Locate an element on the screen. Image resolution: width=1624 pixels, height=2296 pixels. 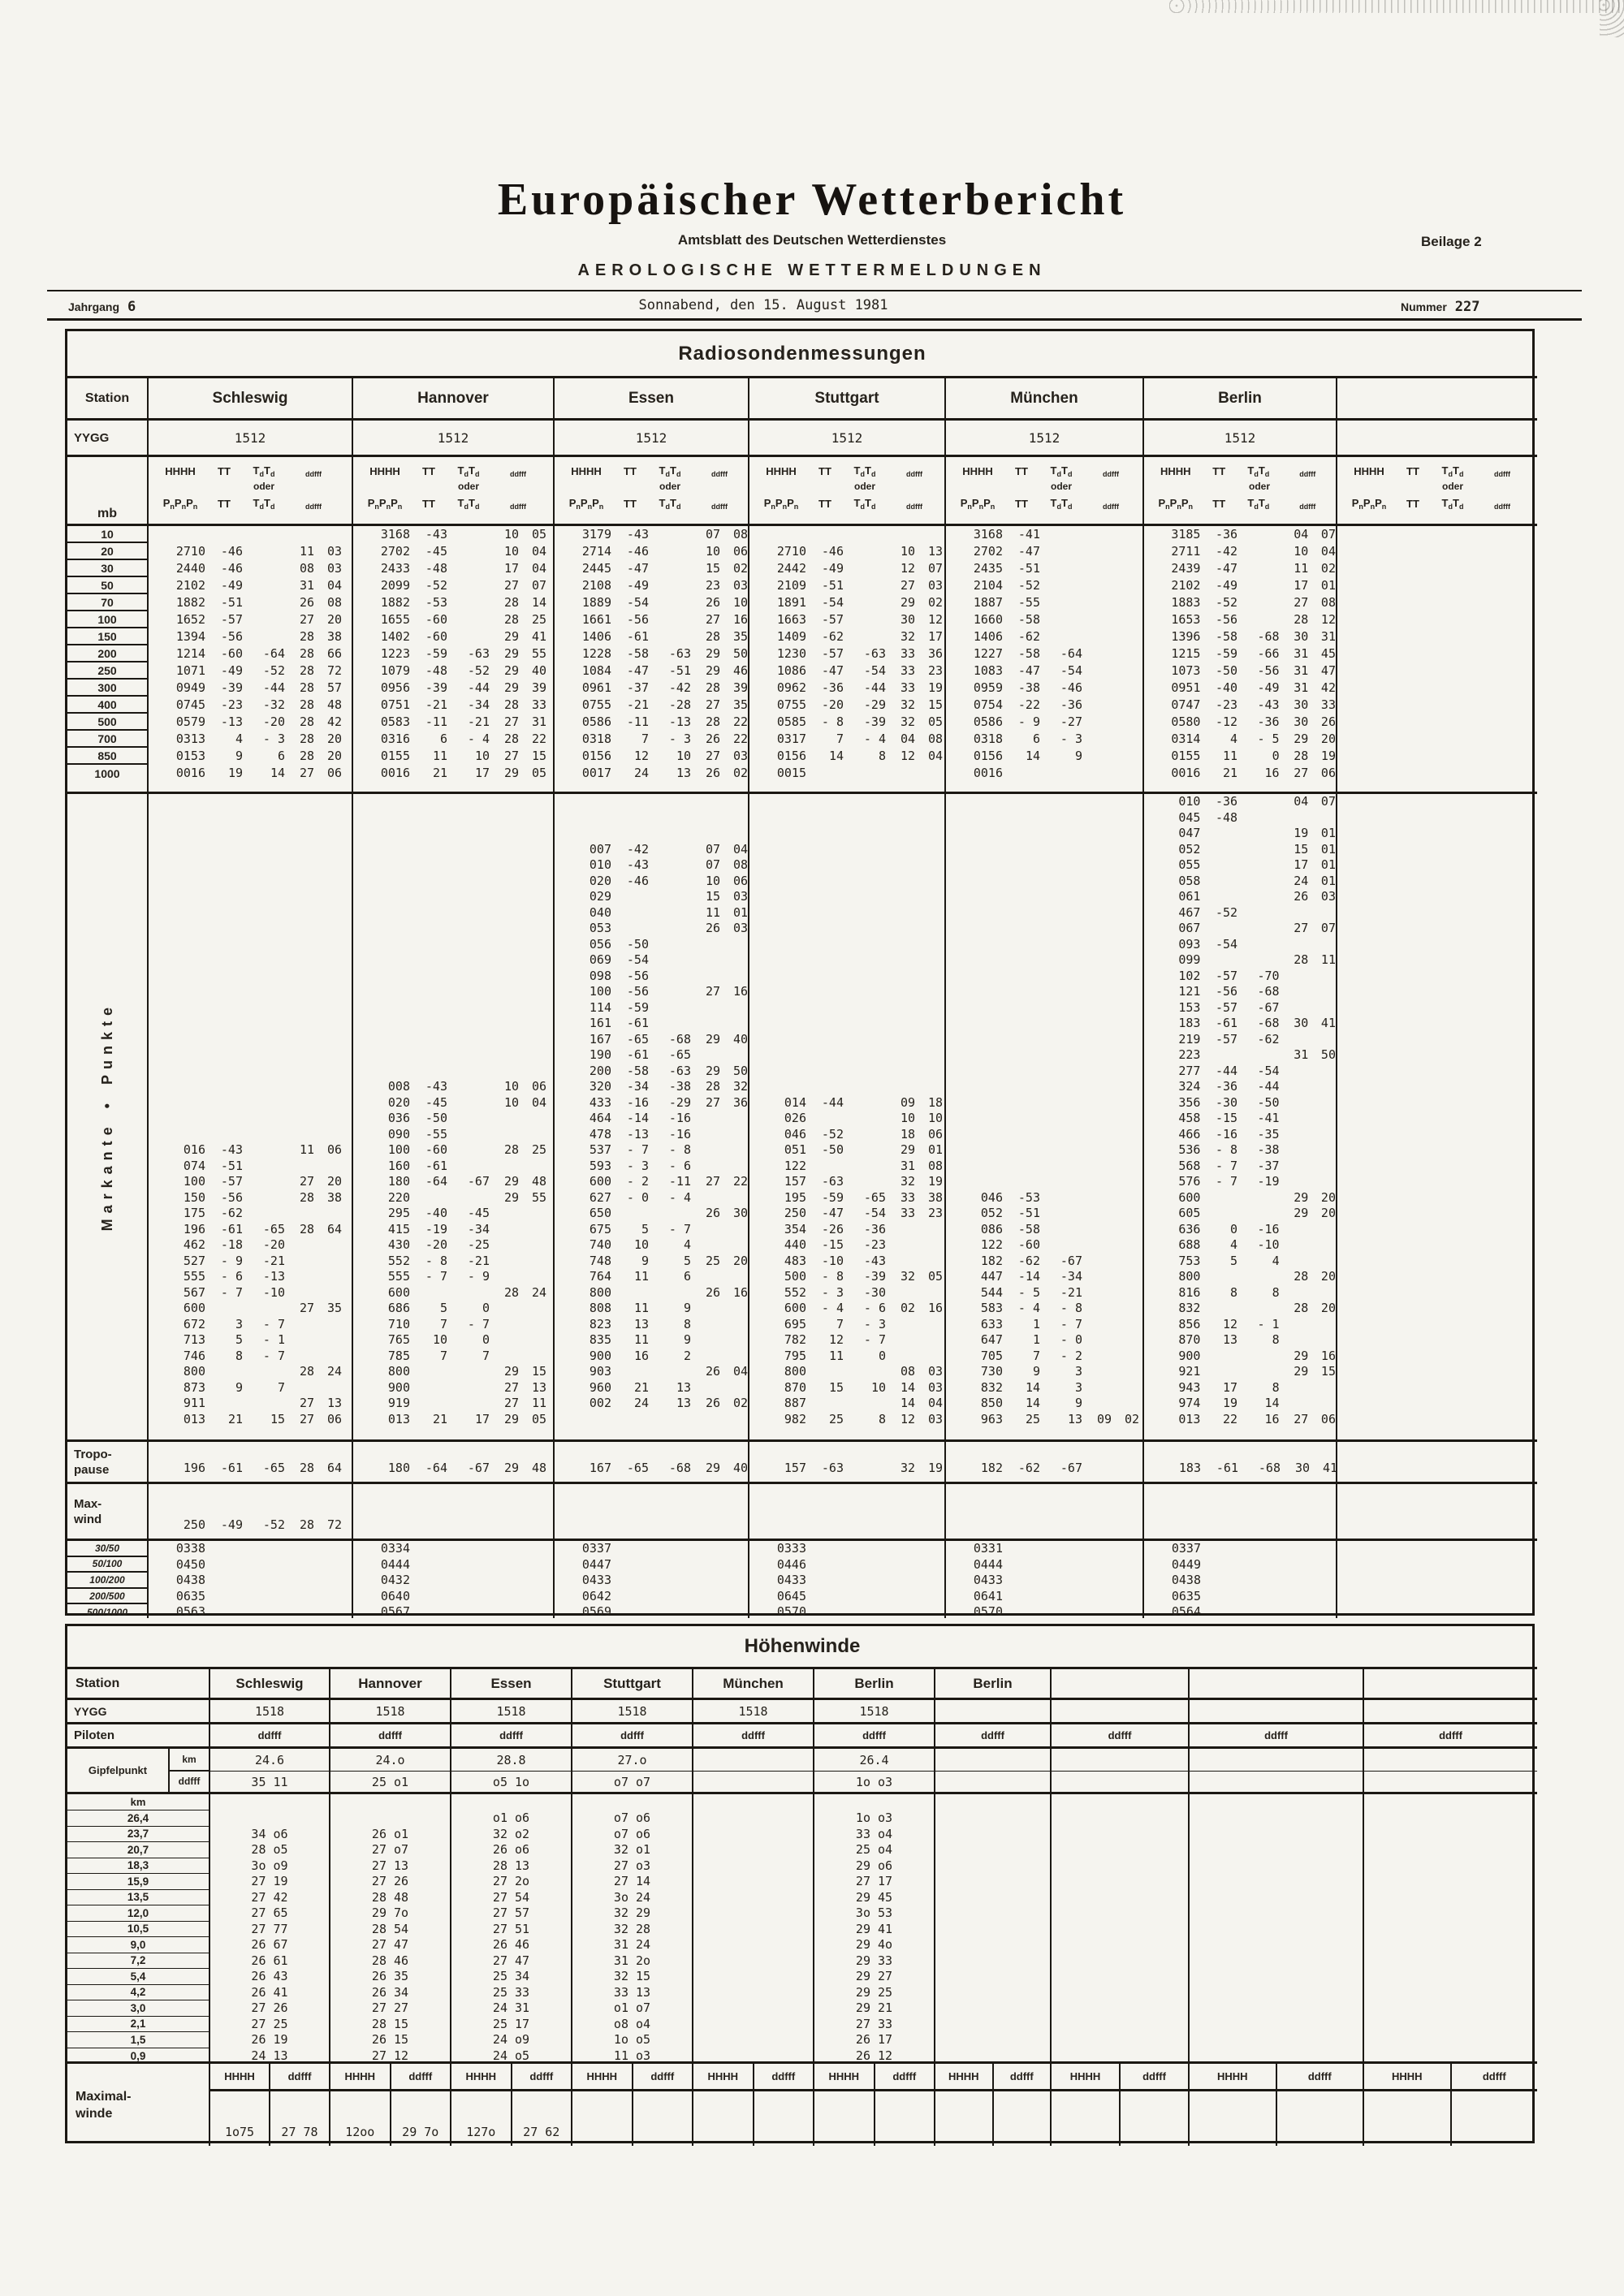
rs-markante-row: 447 -14 -34 is located at coordinates (1044, 1277).